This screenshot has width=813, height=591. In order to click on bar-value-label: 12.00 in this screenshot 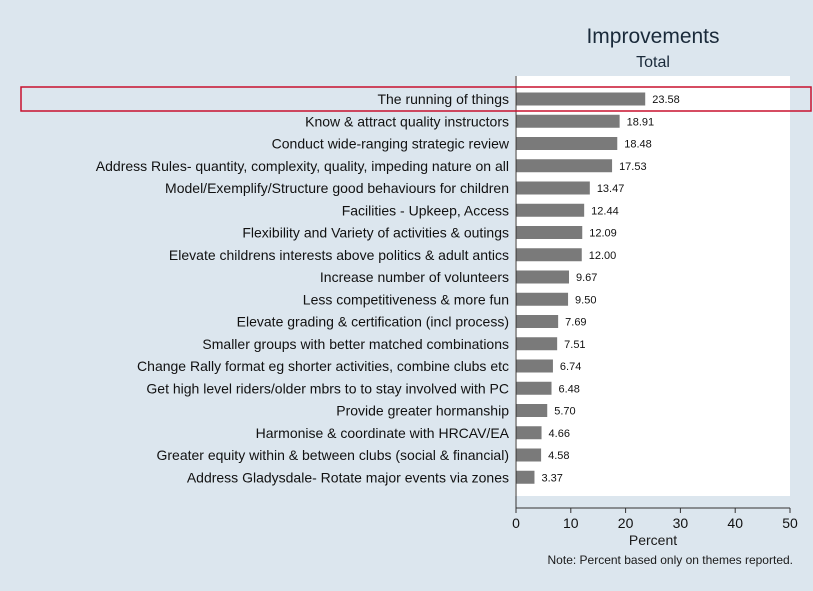, I will do `click(603, 256)`.